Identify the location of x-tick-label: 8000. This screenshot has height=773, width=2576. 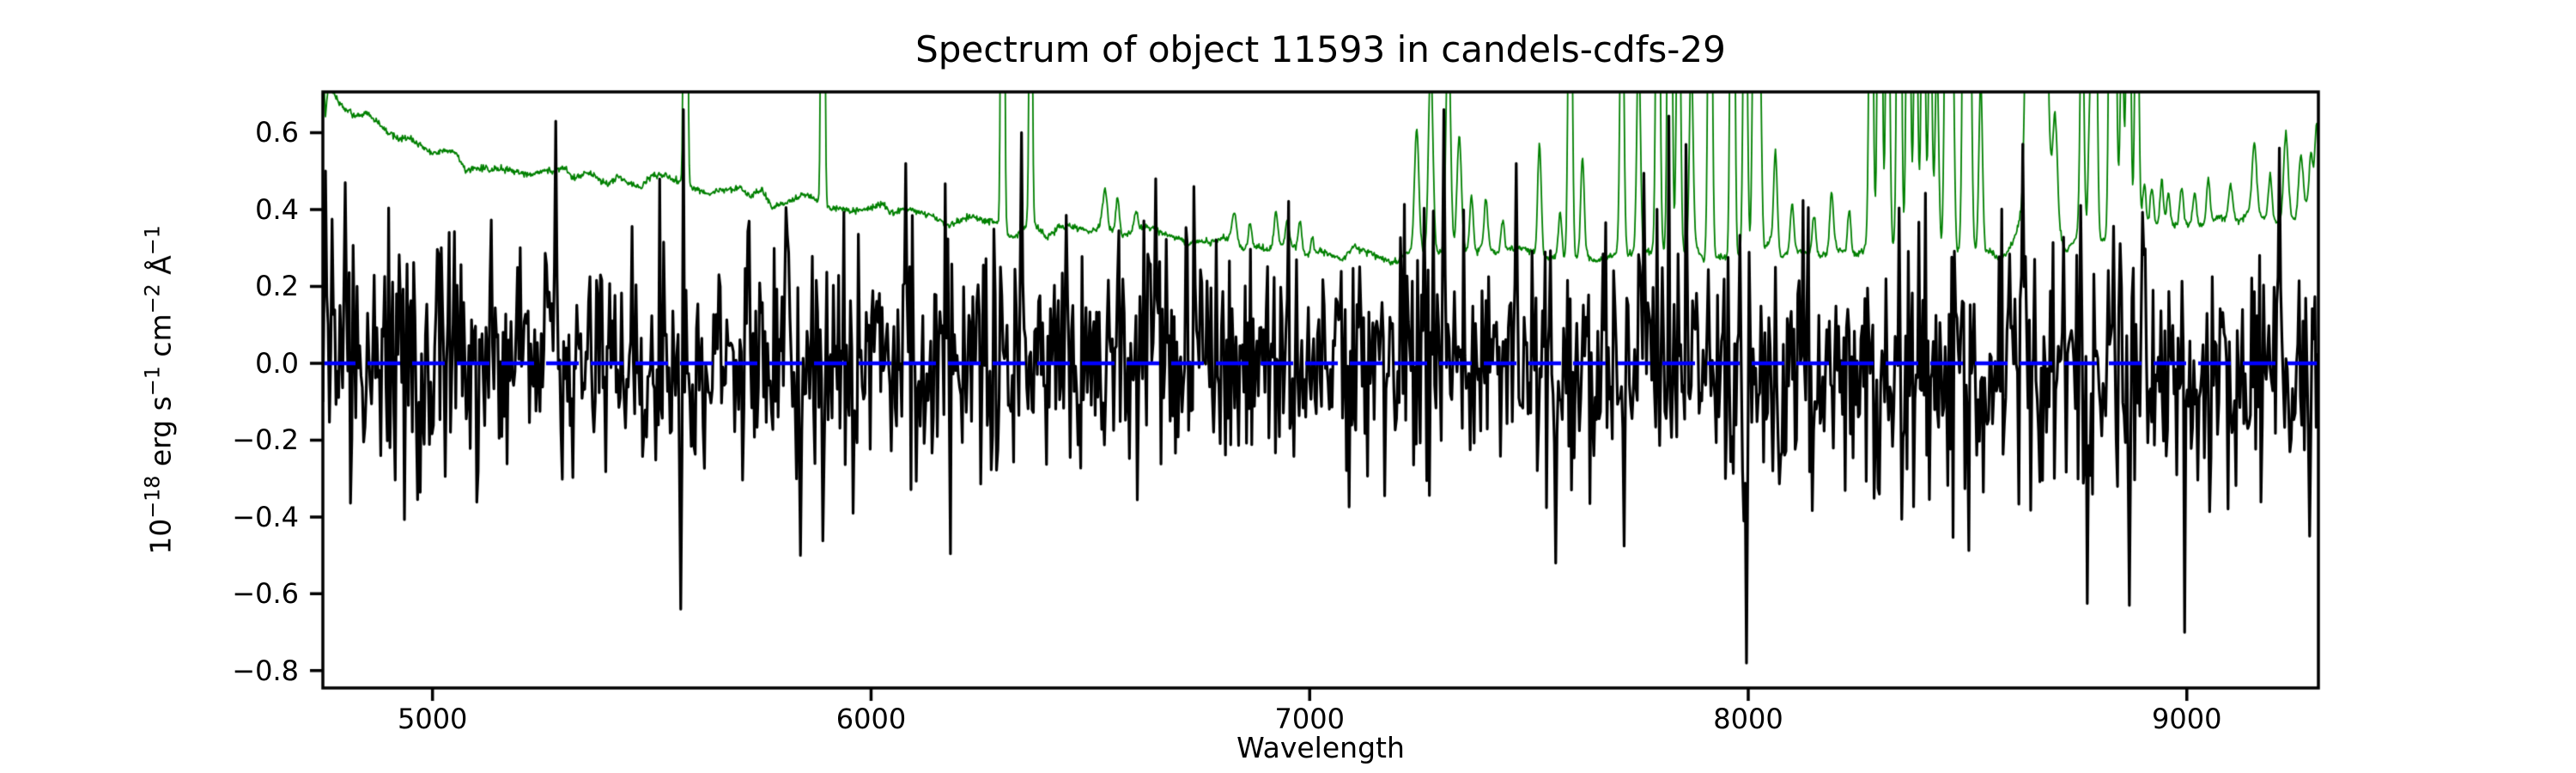
(1748, 719).